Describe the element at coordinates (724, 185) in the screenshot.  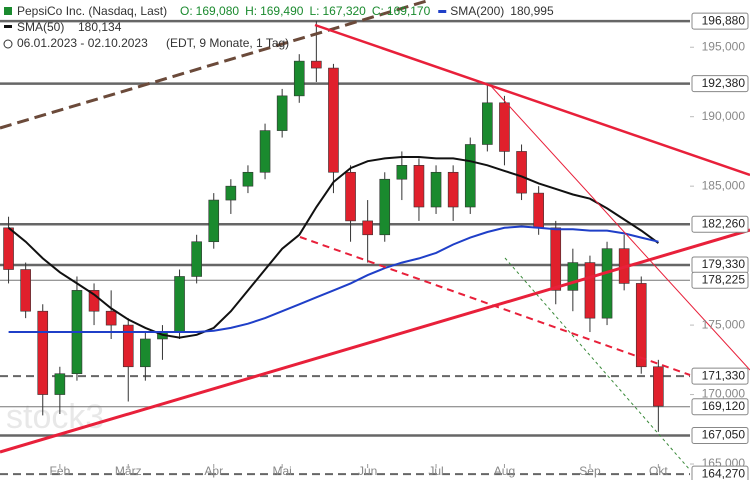
I see `y-tick-label: 185,000` at that location.